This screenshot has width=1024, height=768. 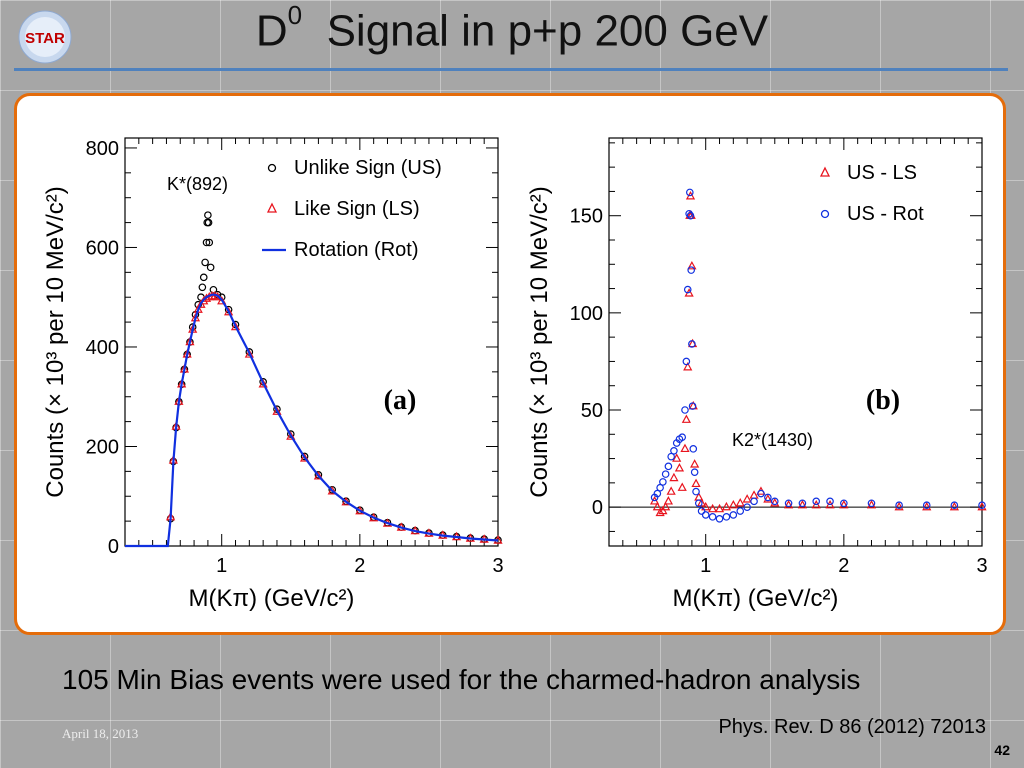 I want to click on y-tick-label-b: 100, so click(x=586, y=314).